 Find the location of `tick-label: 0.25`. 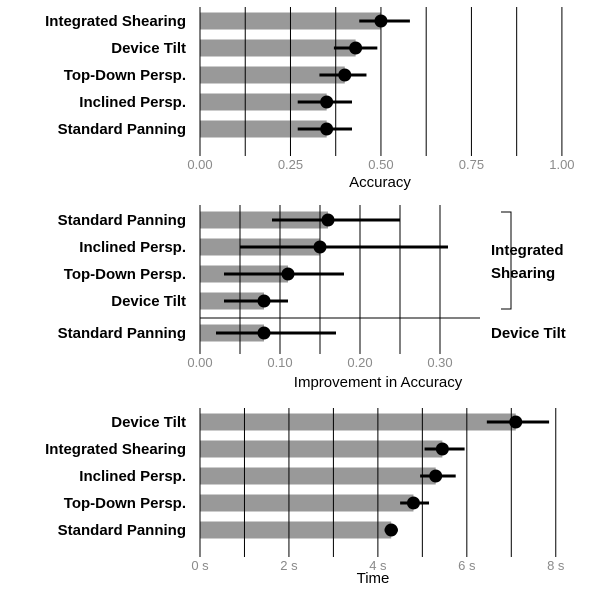

tick-label: 0.25 is located at coordinates (290, 164).